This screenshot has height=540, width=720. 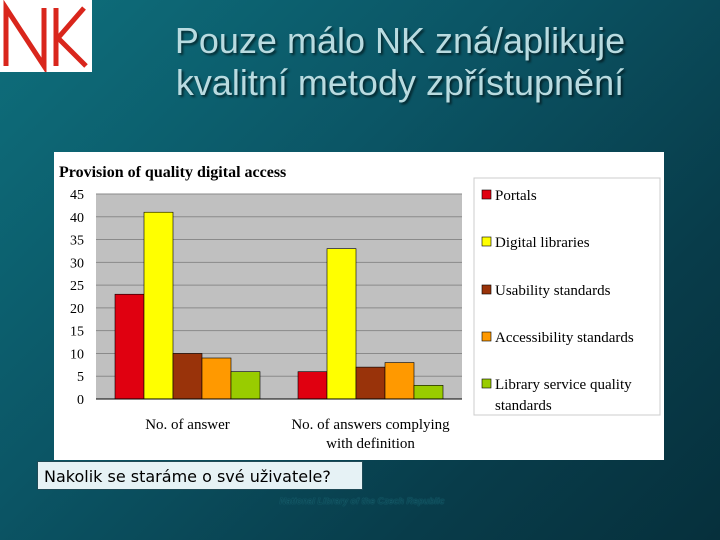 I want to click on x-tick-label: with definition, so click(x=370, y=444).